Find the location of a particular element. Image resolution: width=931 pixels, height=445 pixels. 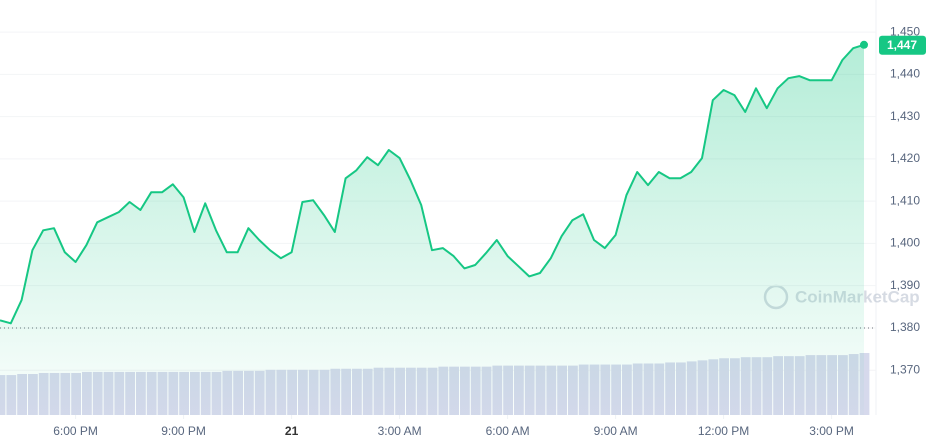

price-tag is located at coordinates (902, 45).